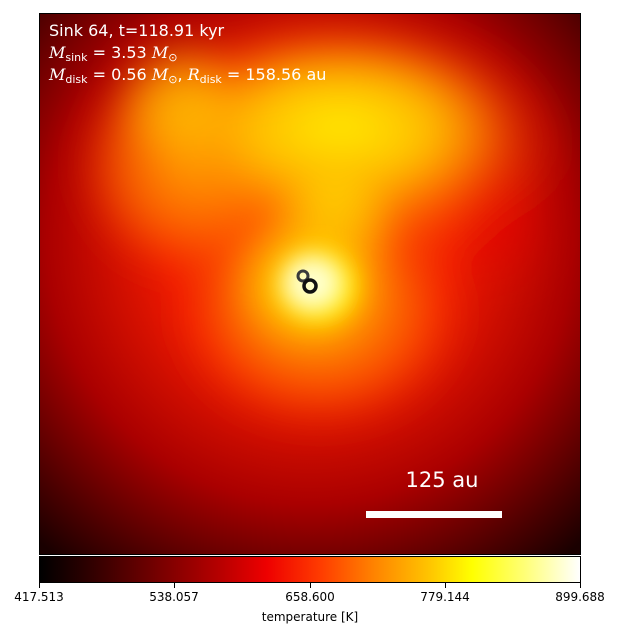 This screenshot has width=619, height=636. Describe the element at coordinates (310, 569) in the screenshot. I see `colorbar` at that location.